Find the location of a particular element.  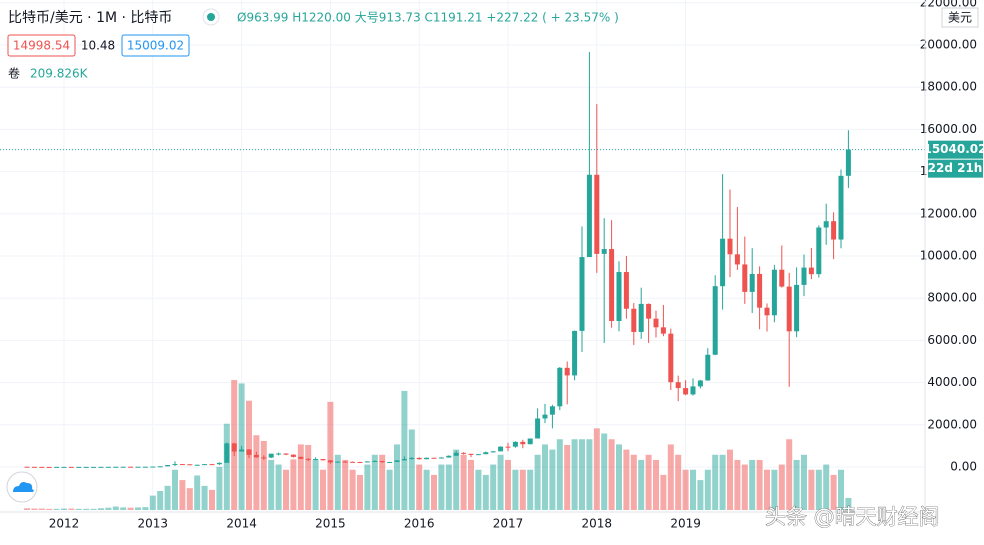

x-tick-label: 2018 is located at coordinates (597, 524).